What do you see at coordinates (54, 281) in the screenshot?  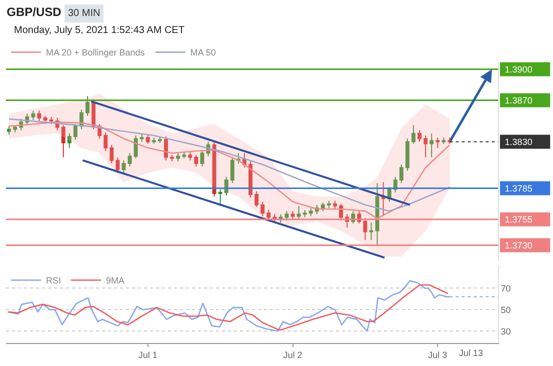 I see `legend-label: RSI` at bounding box center [54, 281].